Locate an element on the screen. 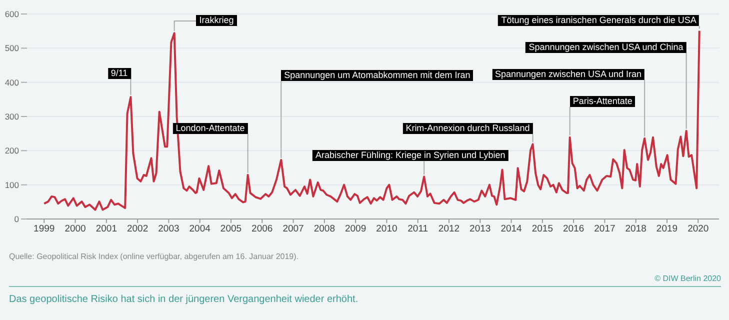 The image size is (729, 320). x-tick-label: 2017 is located at coordinates (605, 229).